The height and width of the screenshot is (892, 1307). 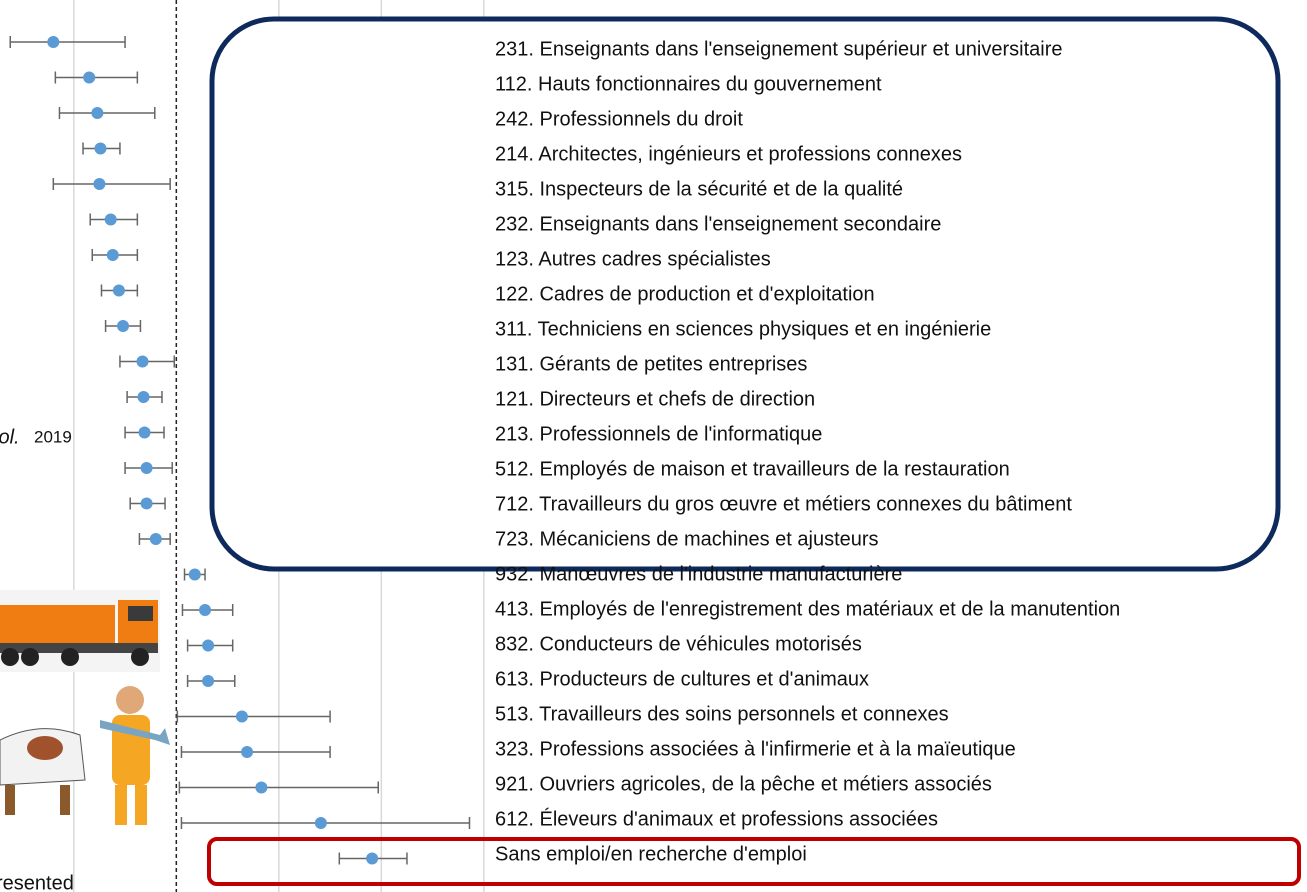 What do you see at coordinates (633, 259) in the screenshot?
I see `row-label: 123. Autres cadres spécialistes` at bounding box center [633, 259].